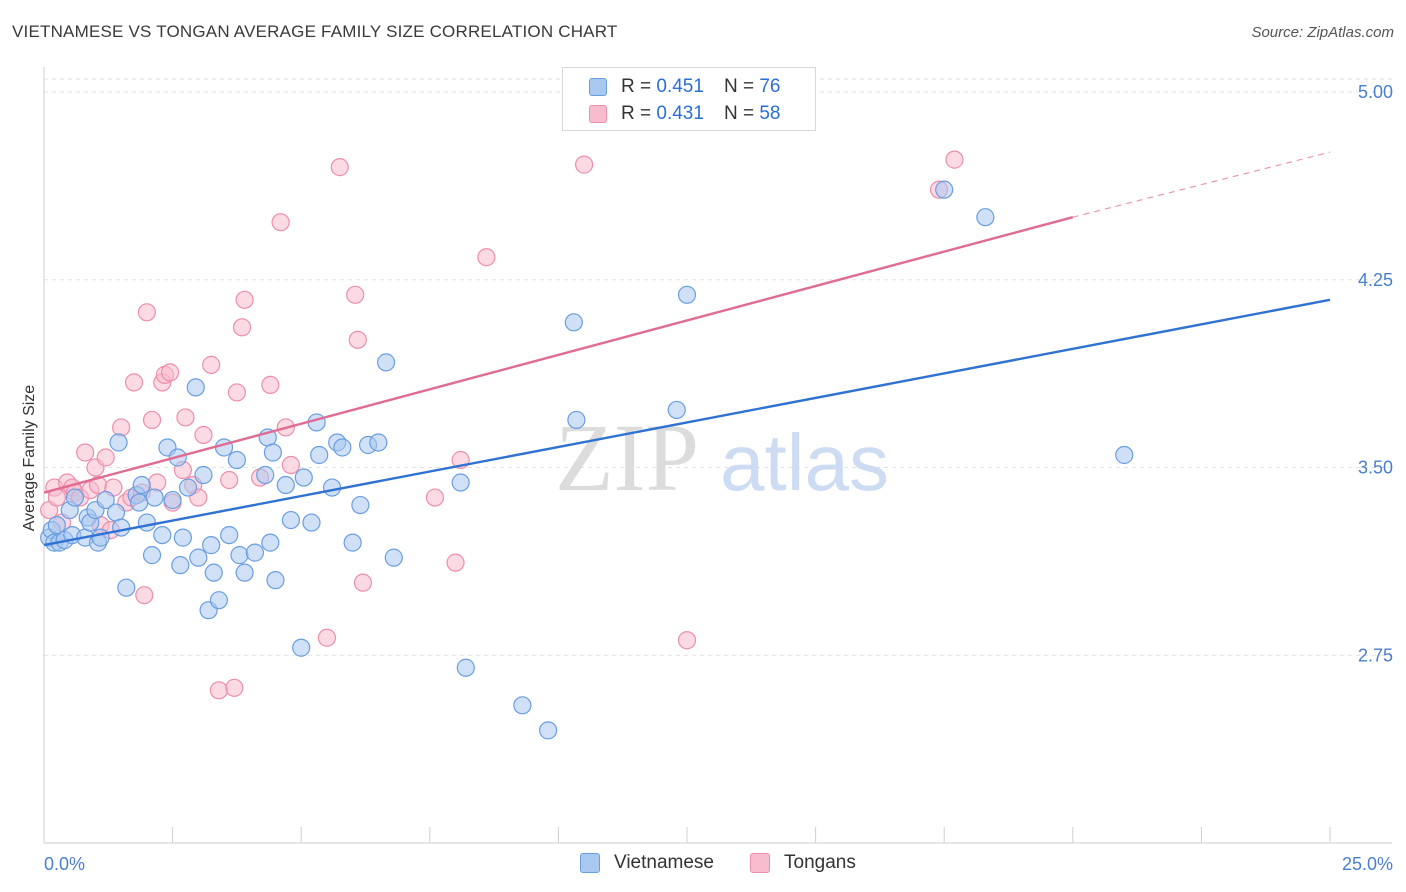 Image resolution: width=1406 pixels, height=892 pixels. I want to click on legend-row-tongans: R = 0.431 N = 58, so click(684, 114).